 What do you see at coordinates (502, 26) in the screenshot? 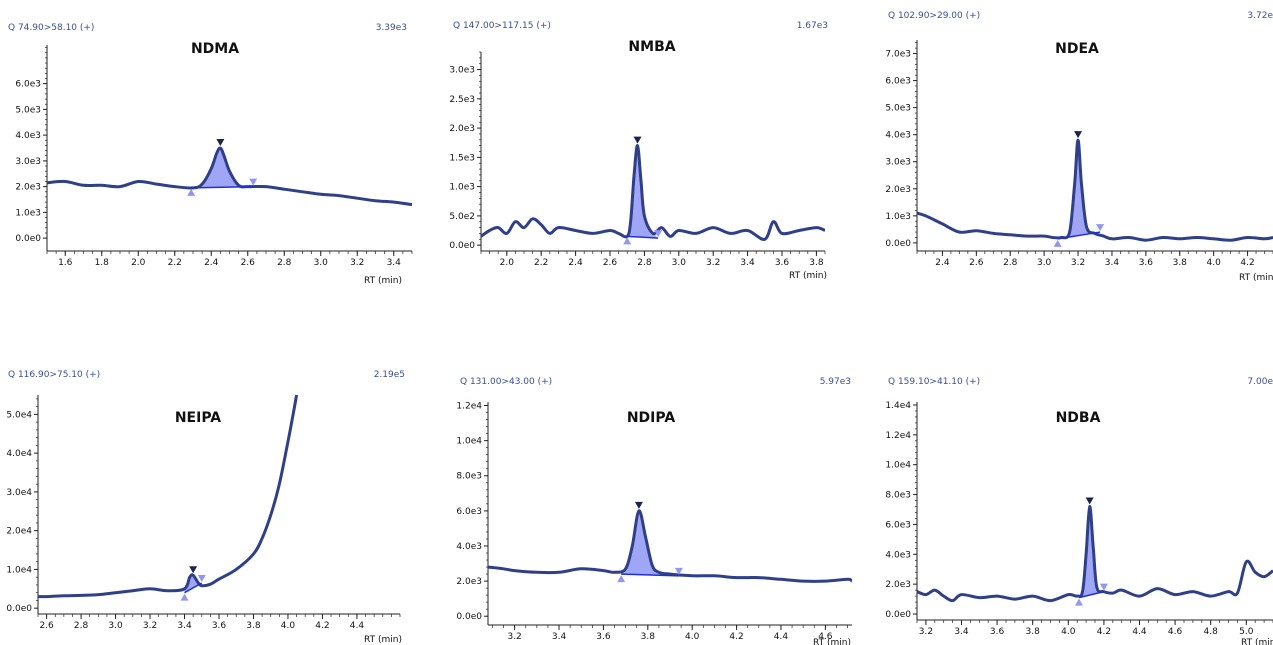
I see `chart-header-transition: Q 147.00>117.15 (+)` at bounding box center [502, 26].